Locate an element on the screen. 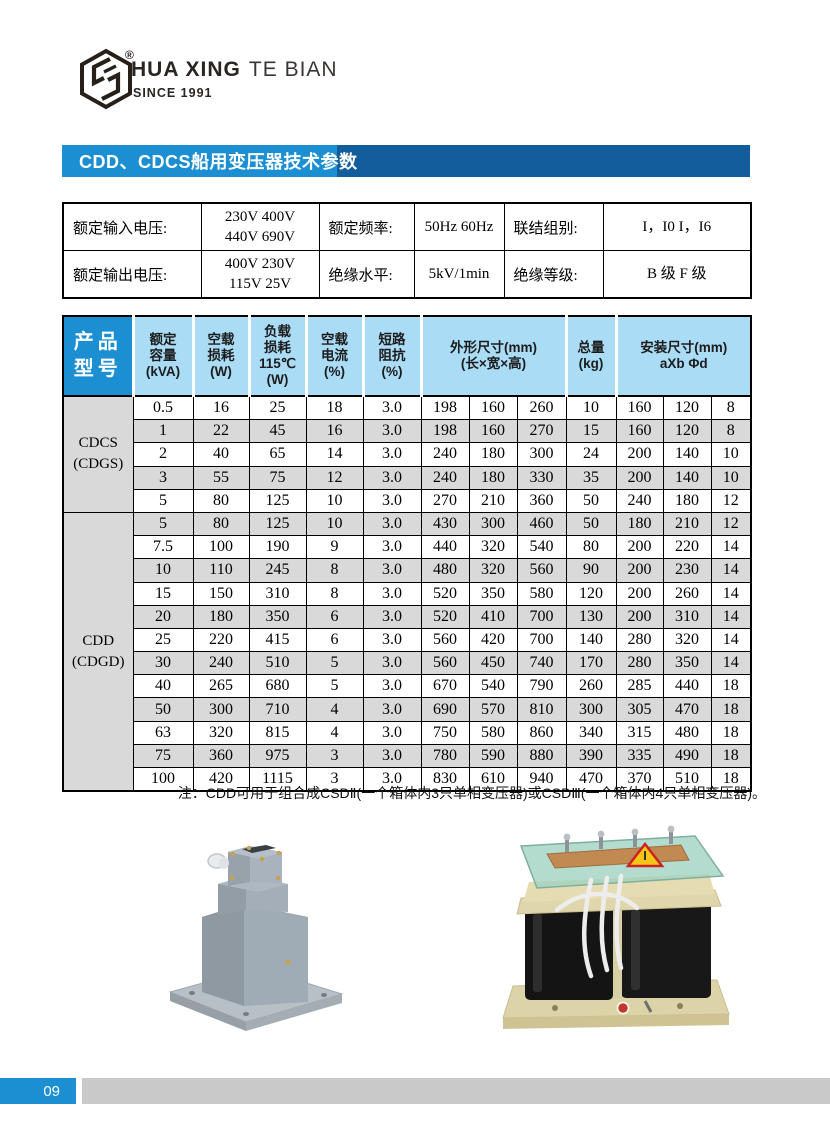 The height and width of the screenshot is (1137, 830). data-cell: 520 is located at coordinates (445, 616).